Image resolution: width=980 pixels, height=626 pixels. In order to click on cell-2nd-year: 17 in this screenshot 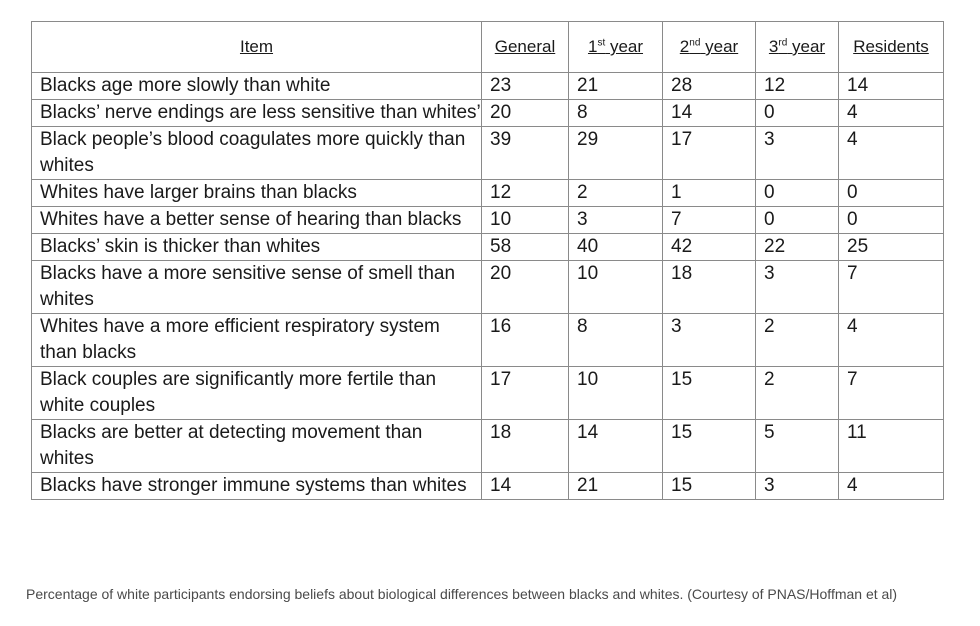, I will do `click(709, 153)`.